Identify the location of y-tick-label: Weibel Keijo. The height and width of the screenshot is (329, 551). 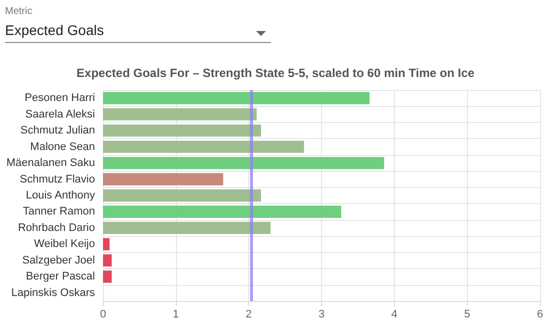
(64, 244).